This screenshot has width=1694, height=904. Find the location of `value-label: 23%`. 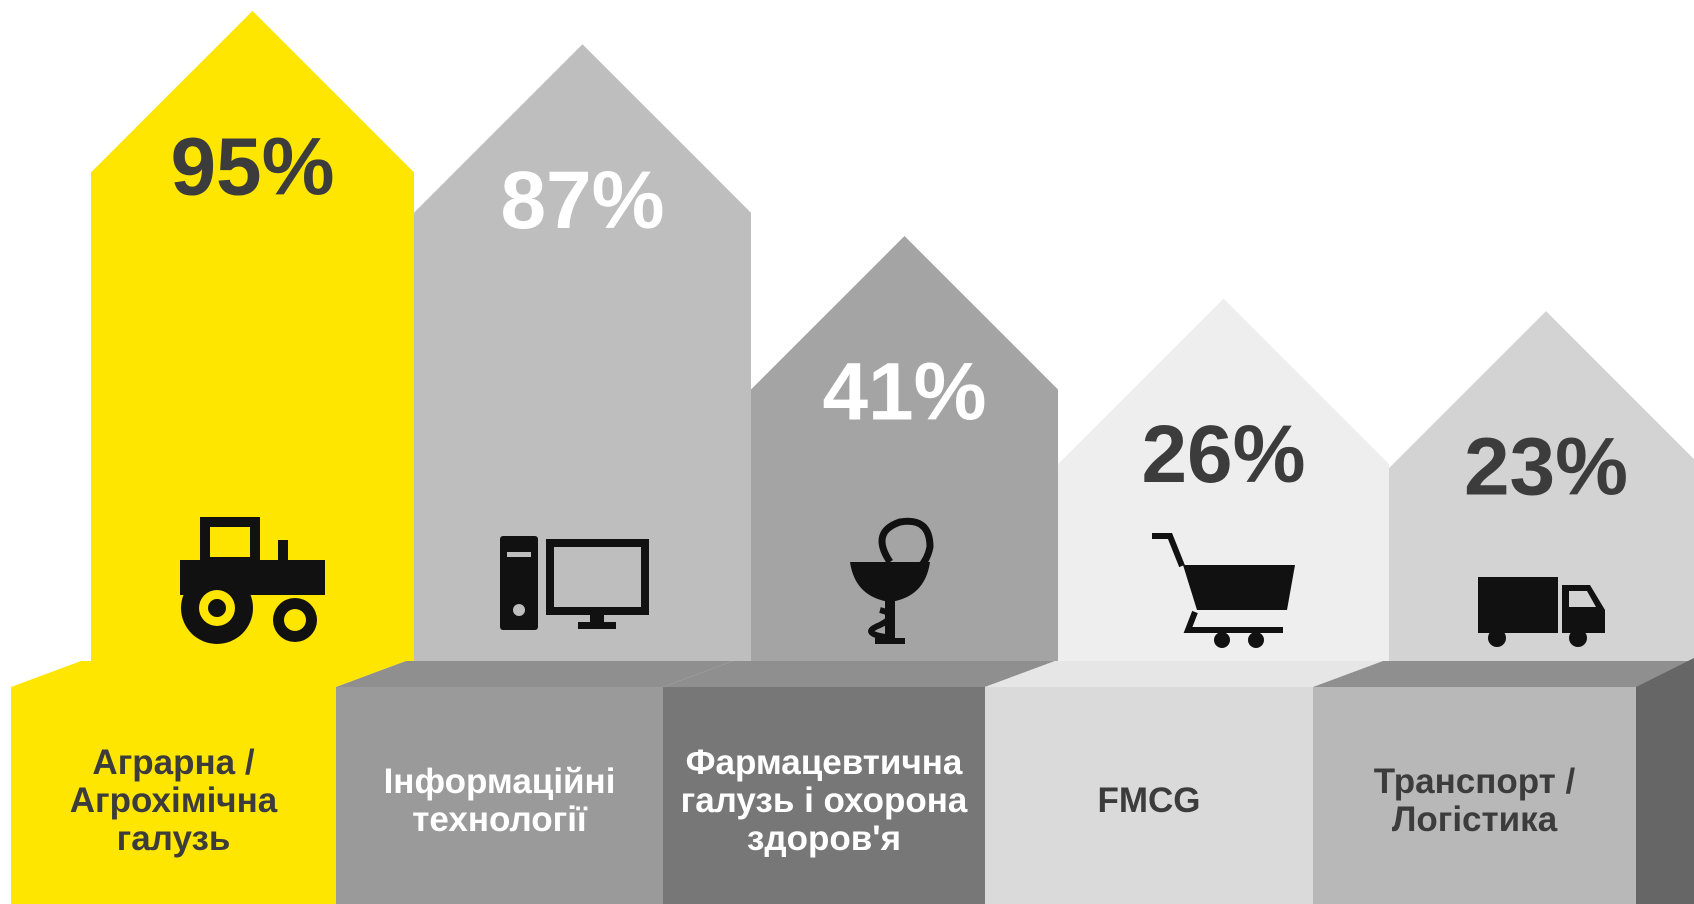

value-label: 23% is located at coordinates (1546, 467).